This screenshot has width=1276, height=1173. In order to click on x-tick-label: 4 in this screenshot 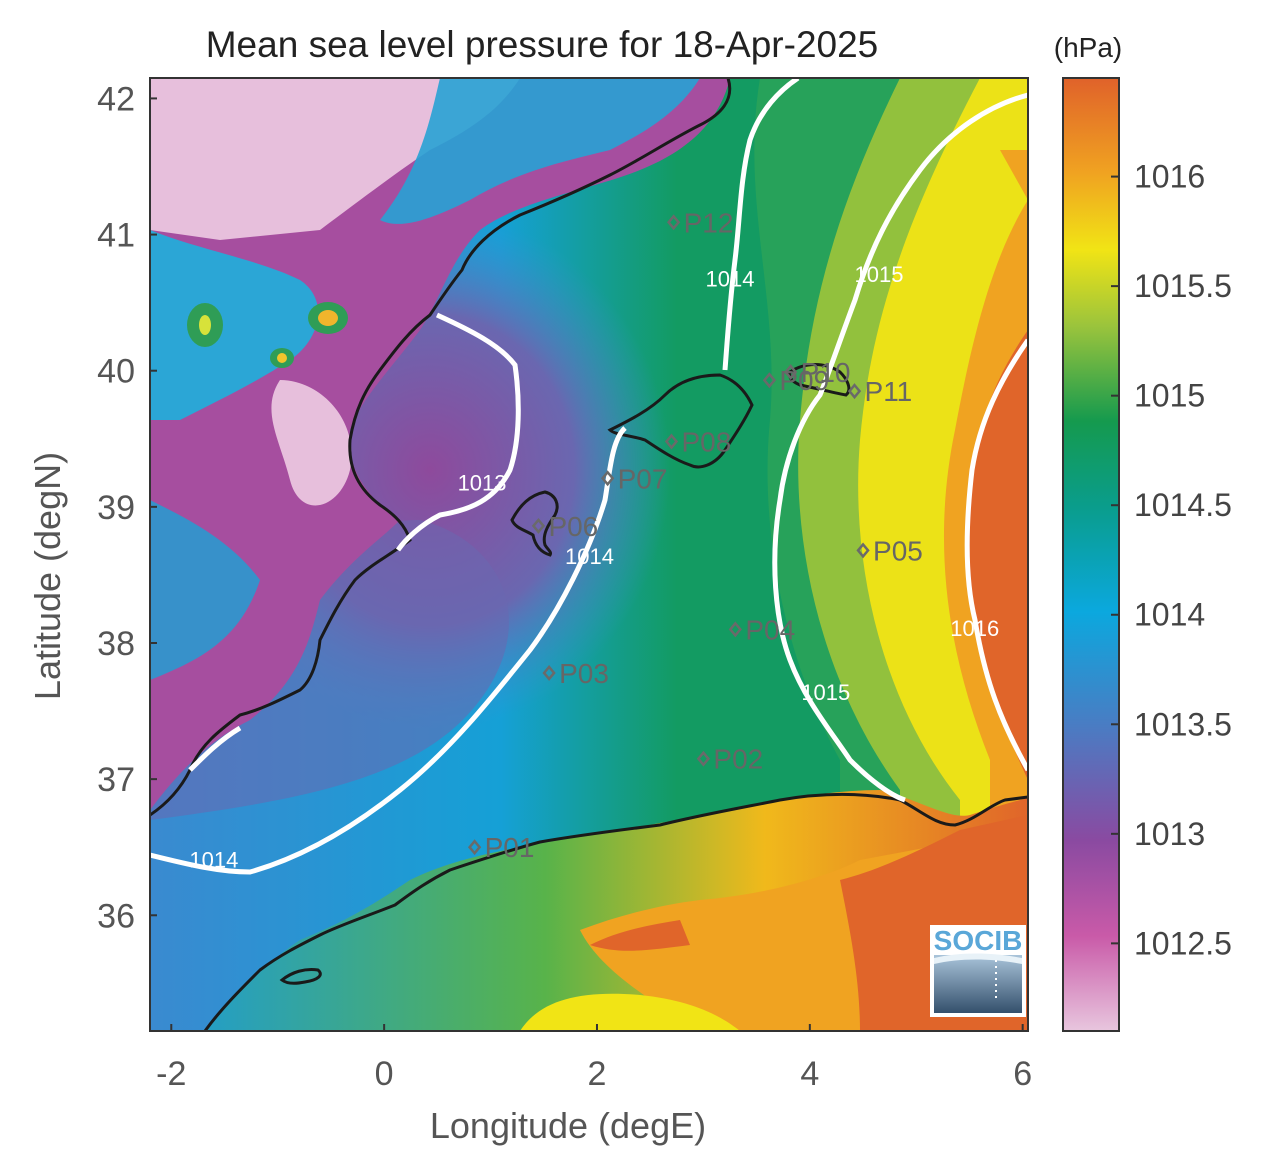, I will do `click(809, 1074)`.